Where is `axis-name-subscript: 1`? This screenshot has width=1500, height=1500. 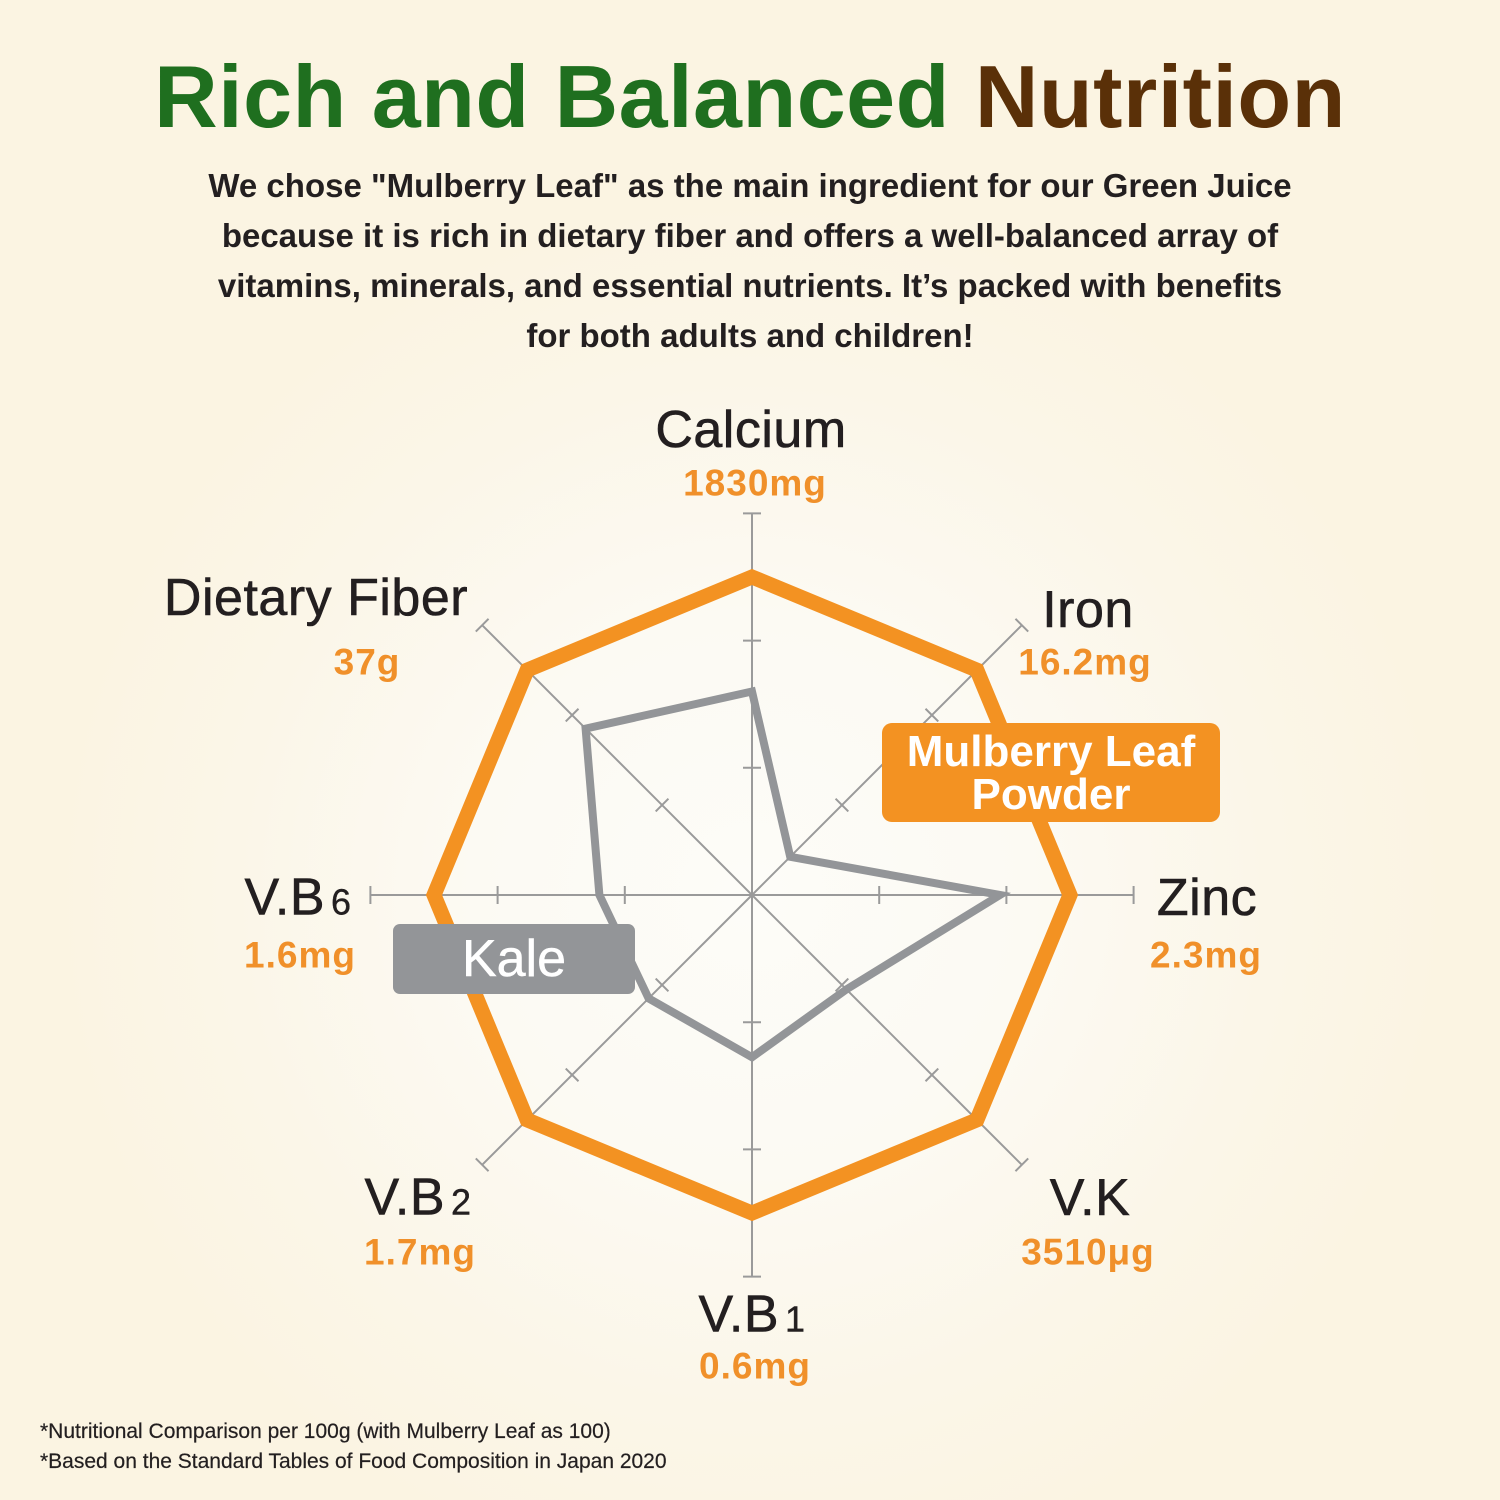
axis-name-subscript: 1 is located at coordinates (795, 1319).